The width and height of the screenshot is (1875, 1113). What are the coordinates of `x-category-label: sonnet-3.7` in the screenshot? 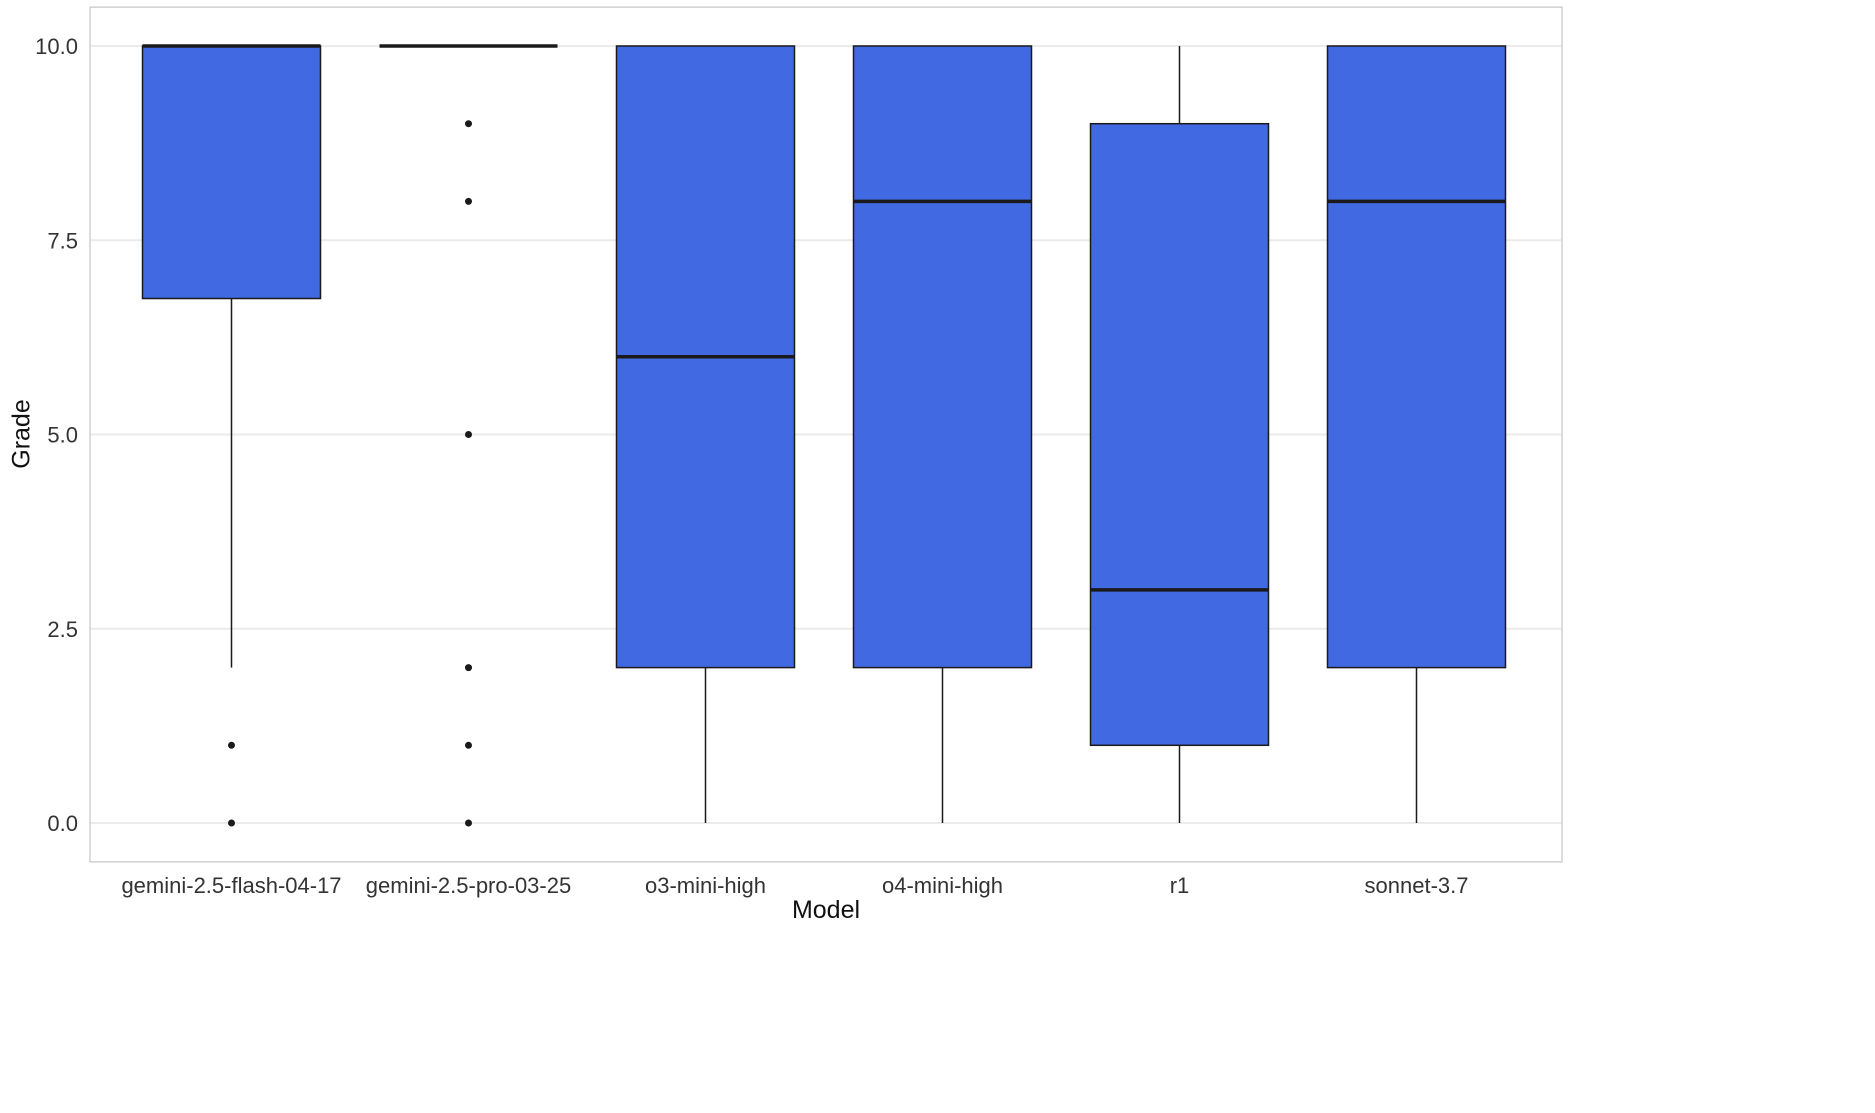 It's located at (1417, 885).